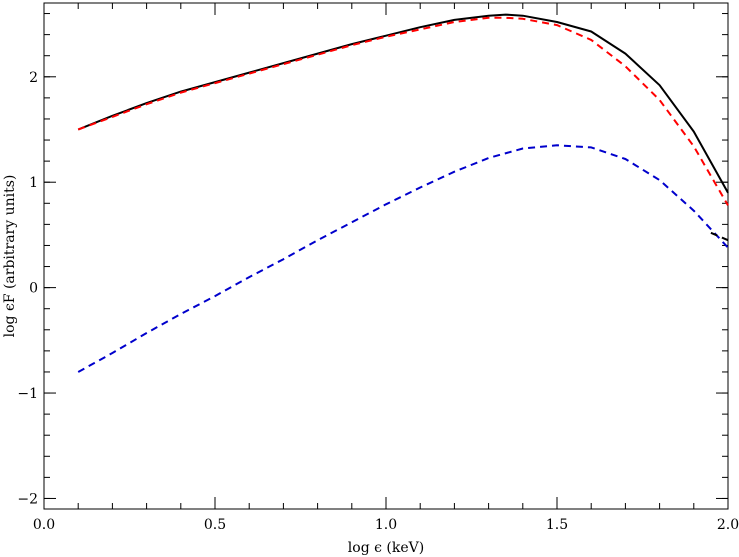  I want to click on x-tick-labels: 0.0 0.5 1.0 1.5 2.0, so click(386, 525).